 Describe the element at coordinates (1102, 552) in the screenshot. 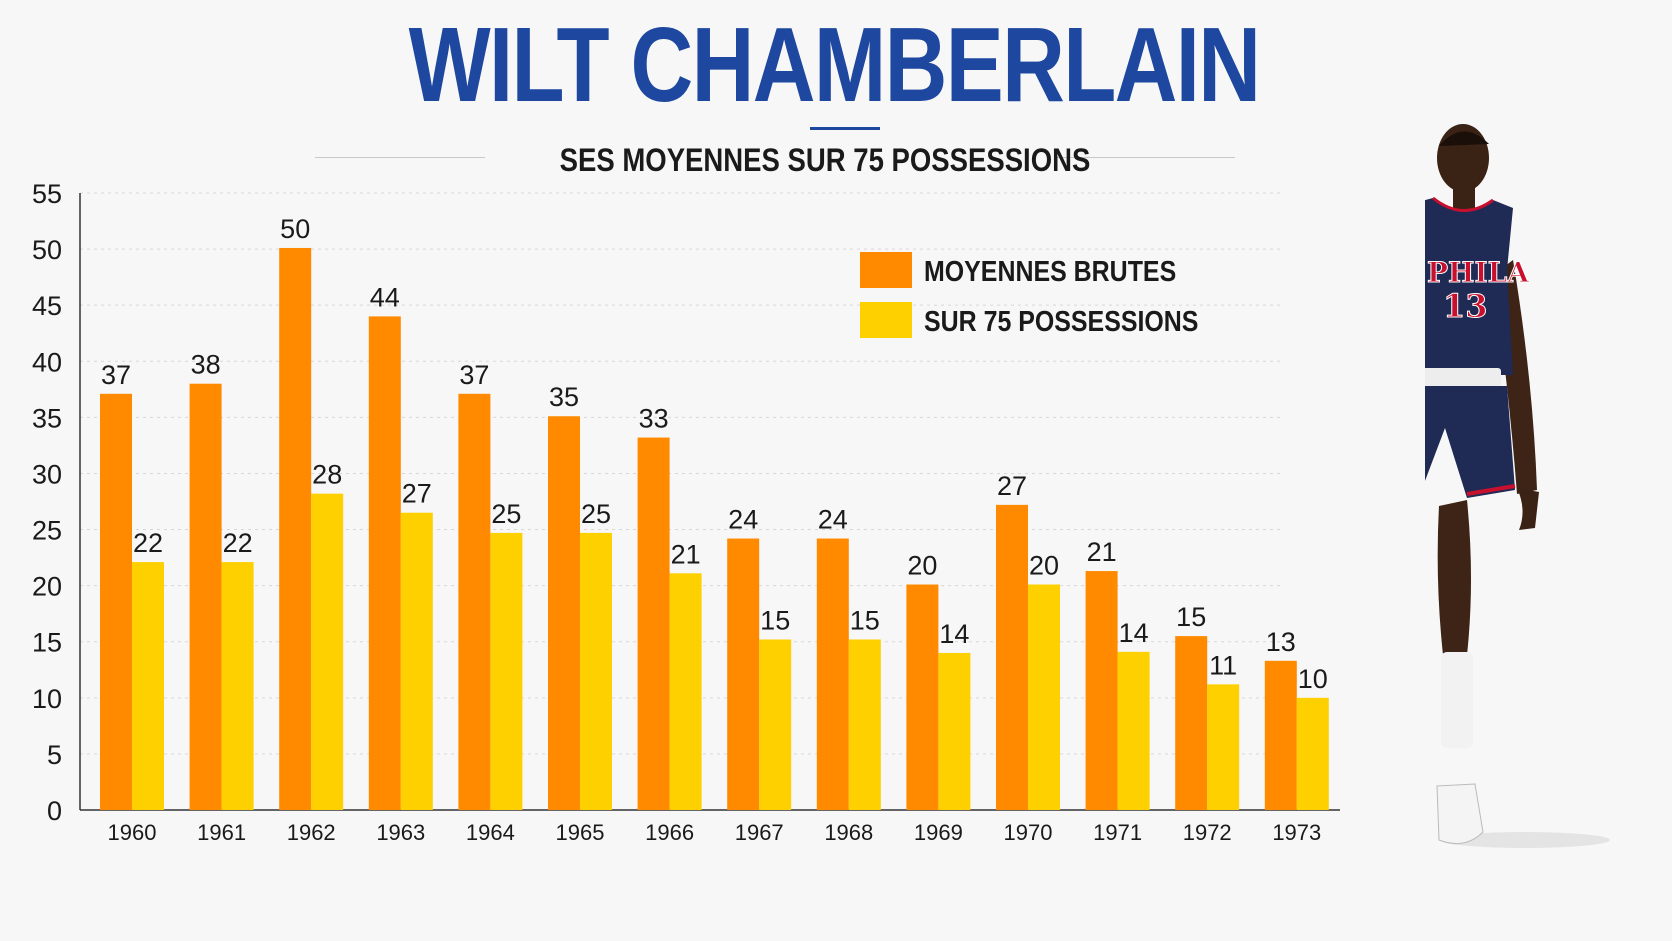

I see `data-label-raw: 21` at that location.